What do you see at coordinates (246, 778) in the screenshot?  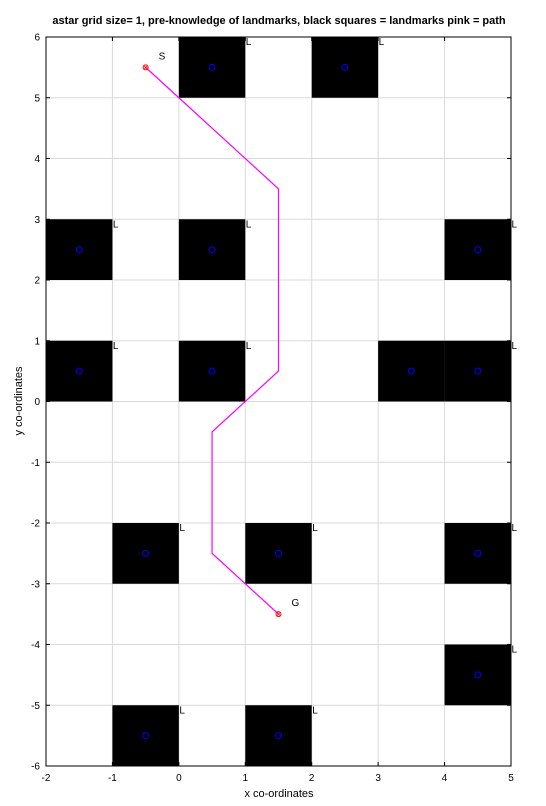 I see `x-tick-label: 1` at bounding box center [246, 778].